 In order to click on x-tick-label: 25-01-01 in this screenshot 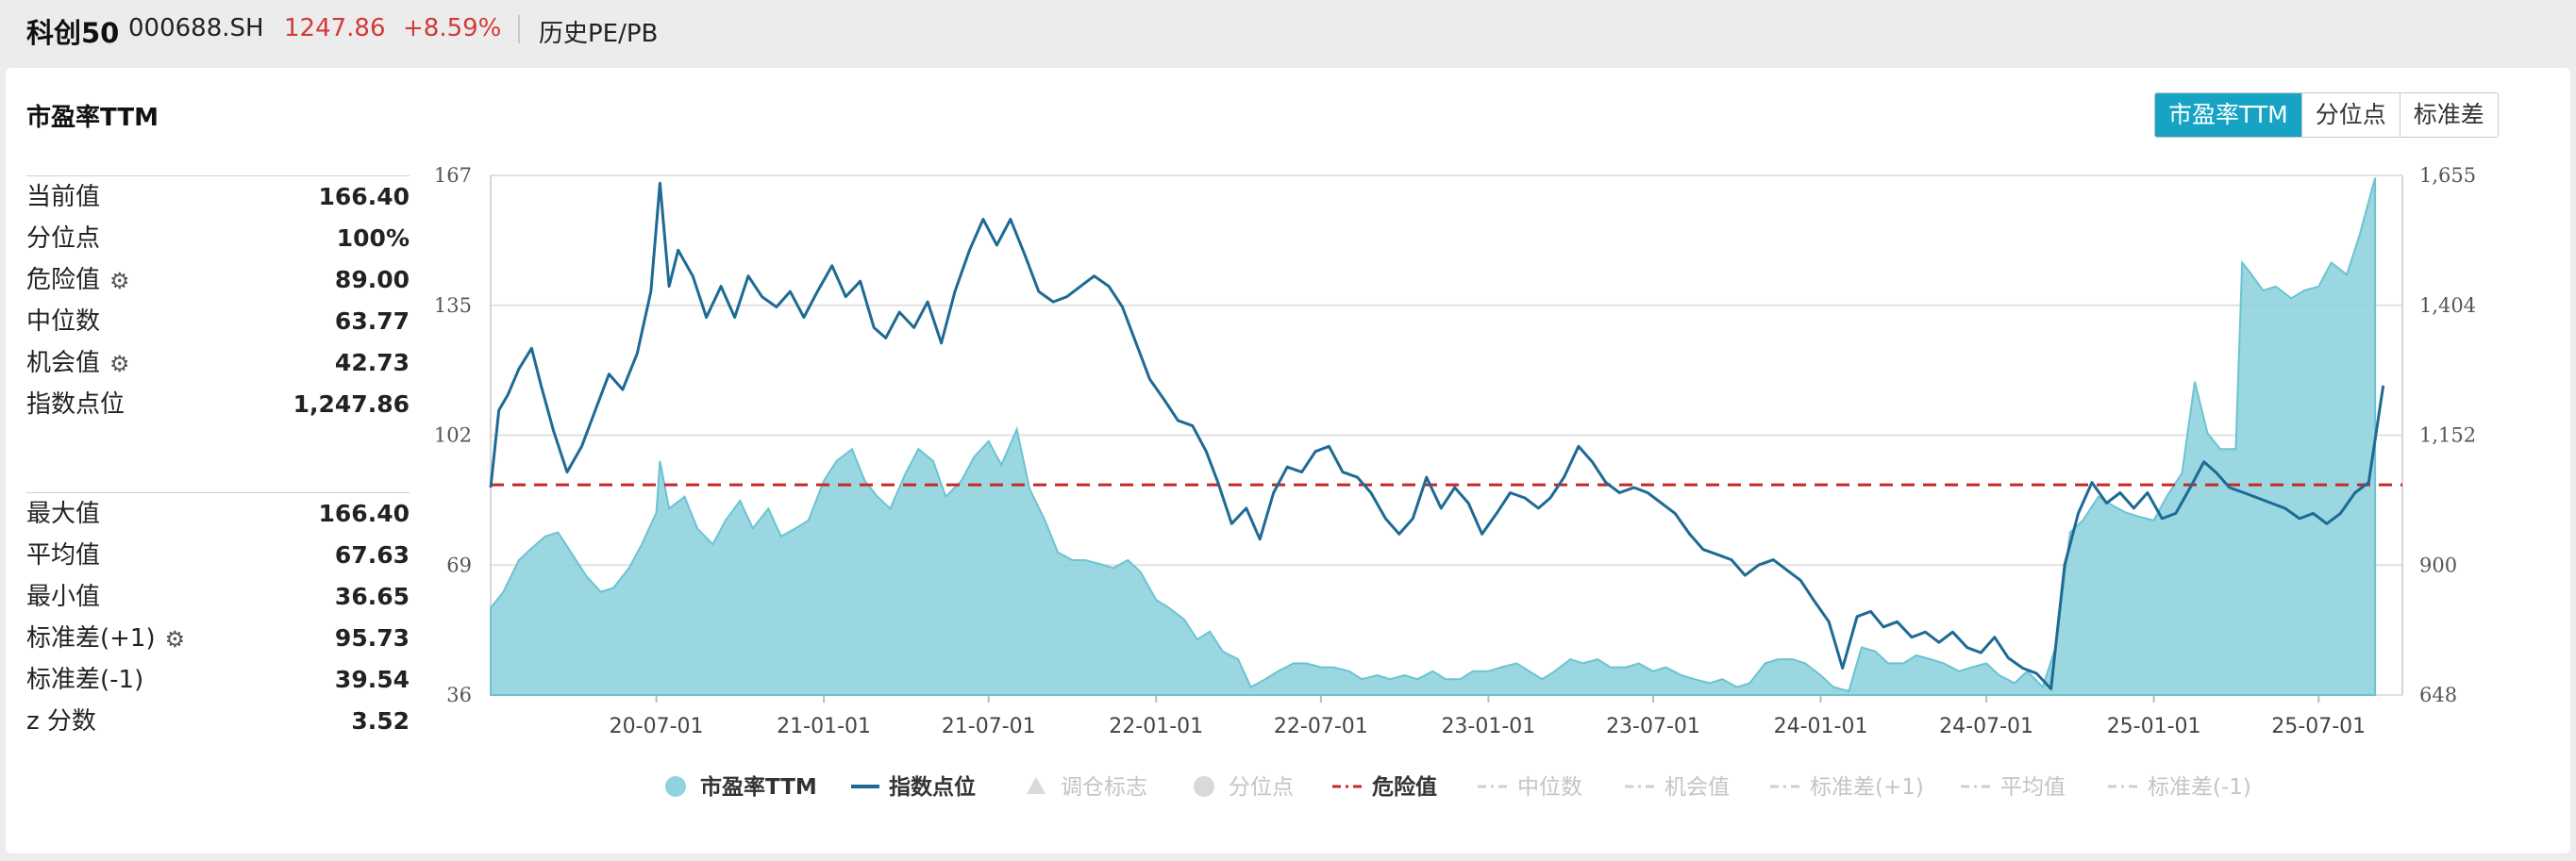, I will do `click(2154, 726)`.